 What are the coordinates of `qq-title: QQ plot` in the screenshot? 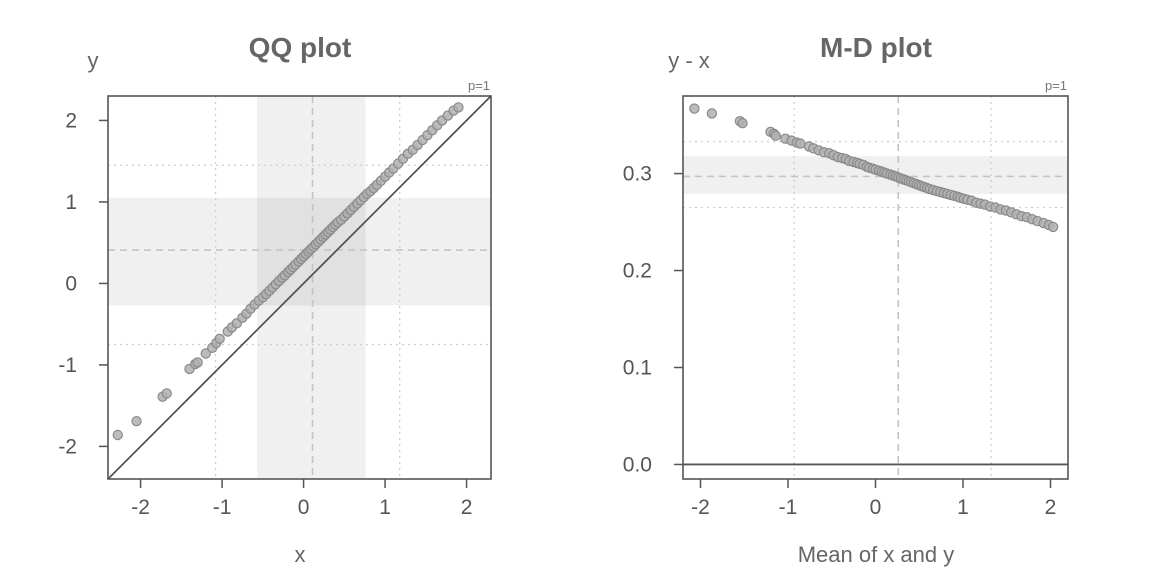 It's located at (300, 47).